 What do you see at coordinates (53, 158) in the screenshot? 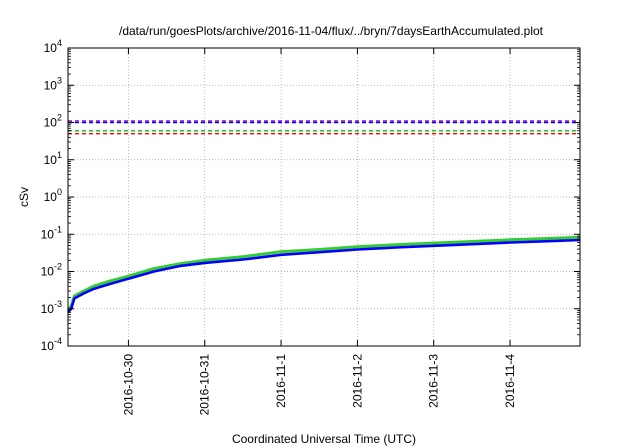
I see `y-tick-label: 10¹` at bounding box center [53, 158].